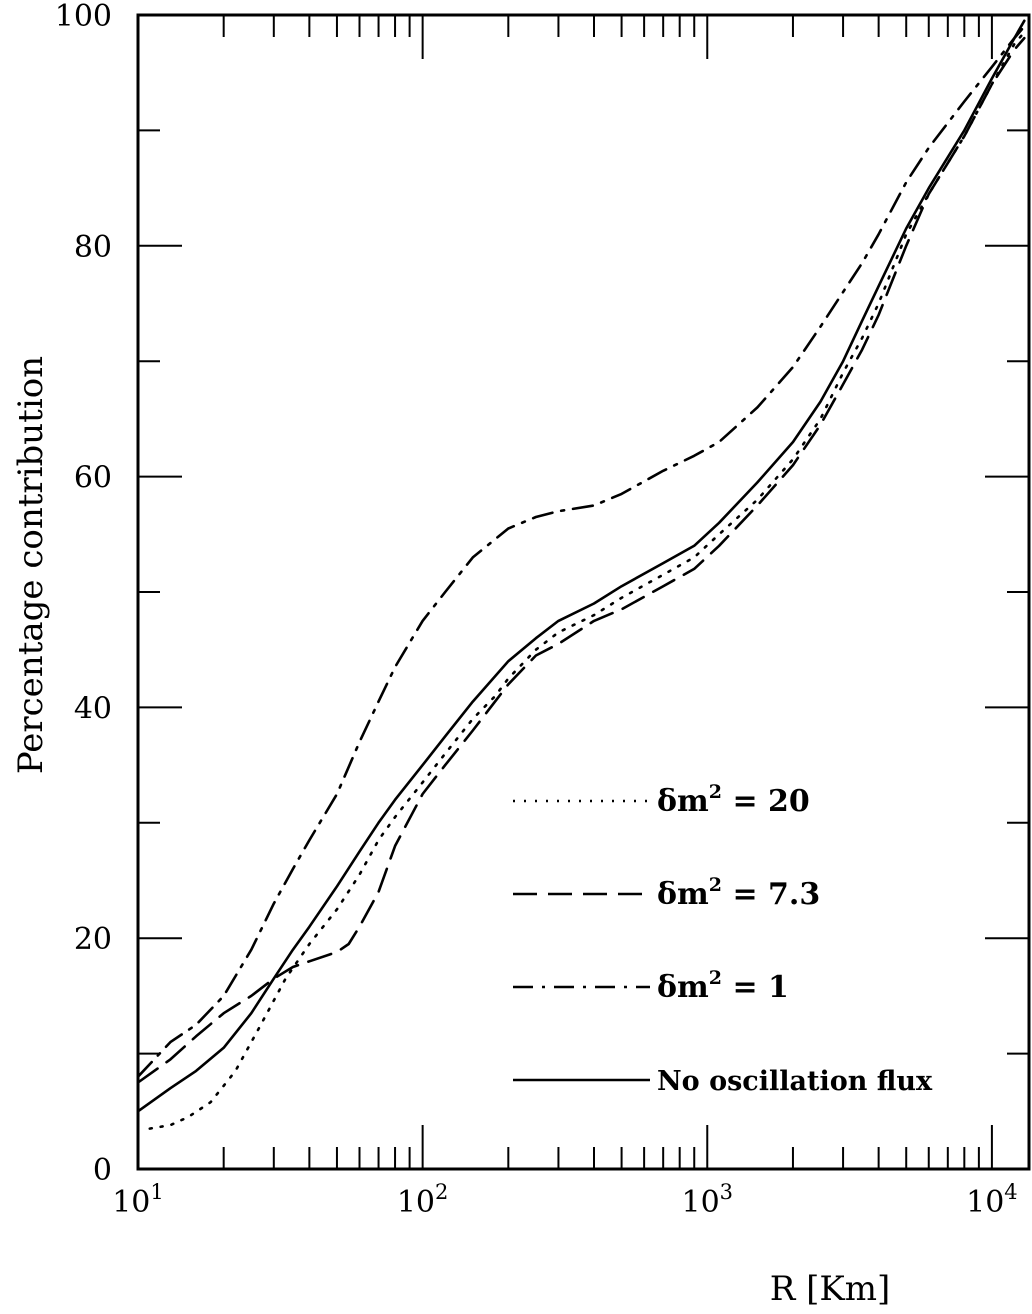 The width and height of the screenshot is (1032, 1314). What do you see at coordinates (723, 986) in the screenshot?
I see `legend-label-2: δm2 = 1` at bounding box center [723, 986].